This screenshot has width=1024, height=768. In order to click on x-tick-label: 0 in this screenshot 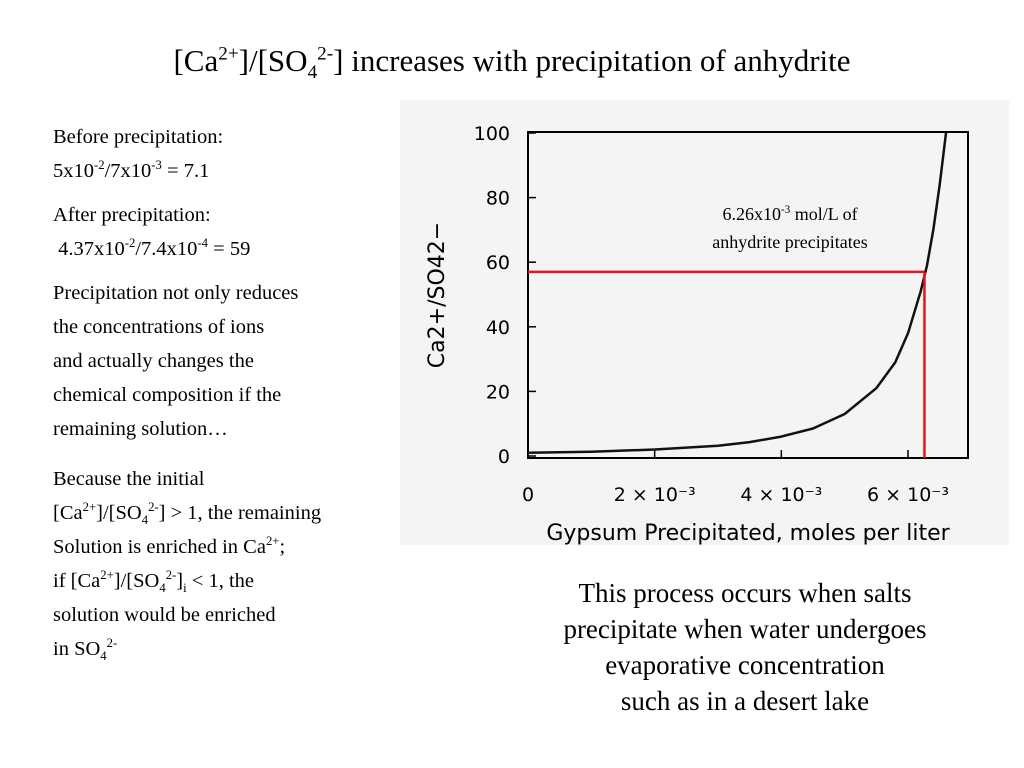, I will do `click(528, 495)`.